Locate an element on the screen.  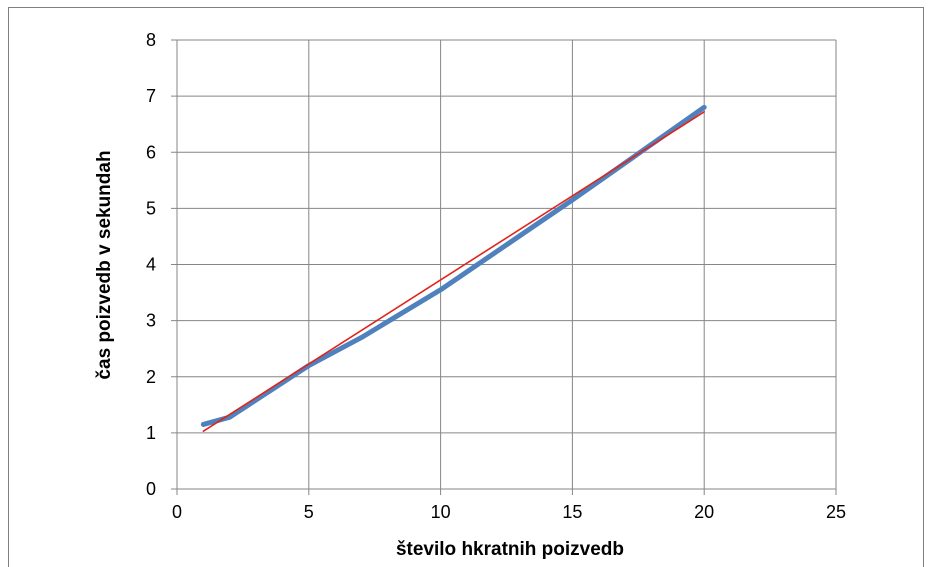
x-tick-label: 25 is located at coordinates (836, 512).